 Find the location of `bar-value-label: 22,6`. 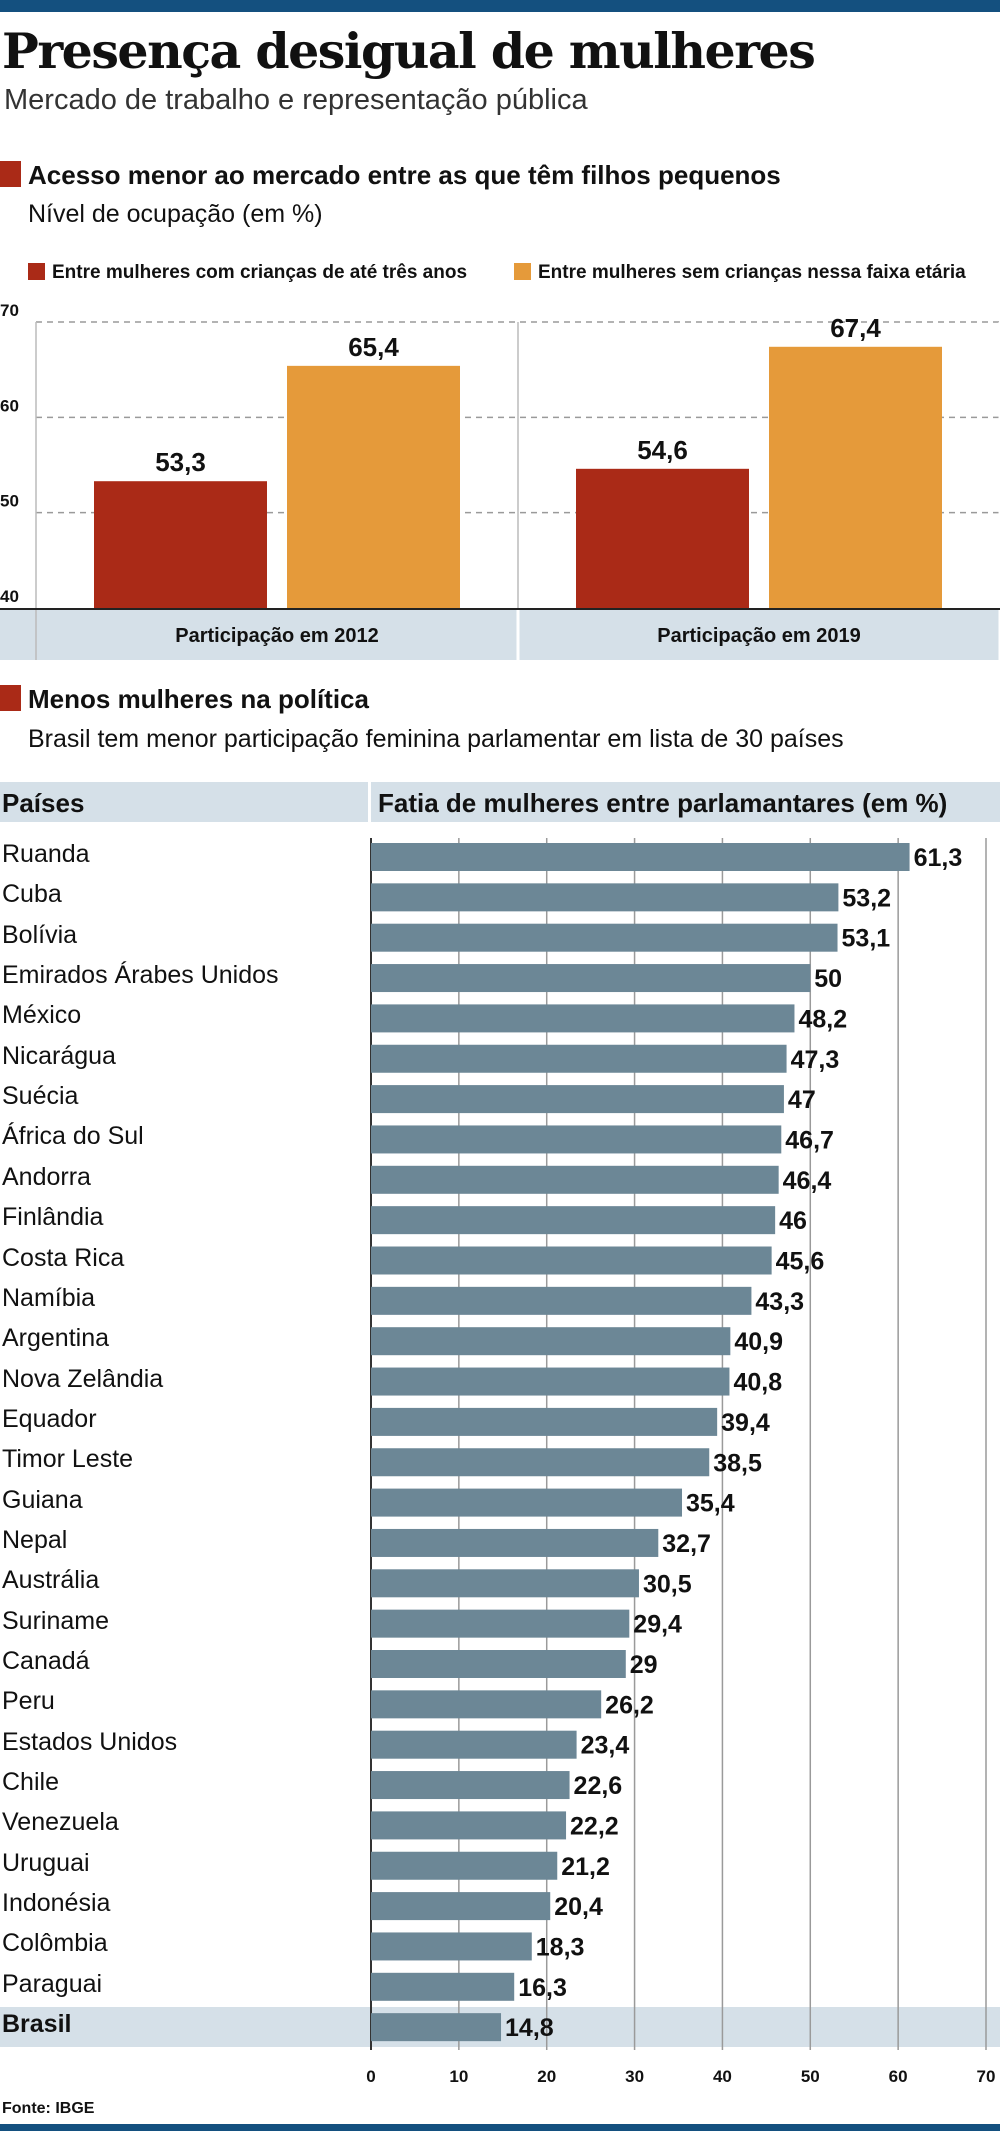

bar-value-label: 22,6 is located at coordinates (598, 1786).